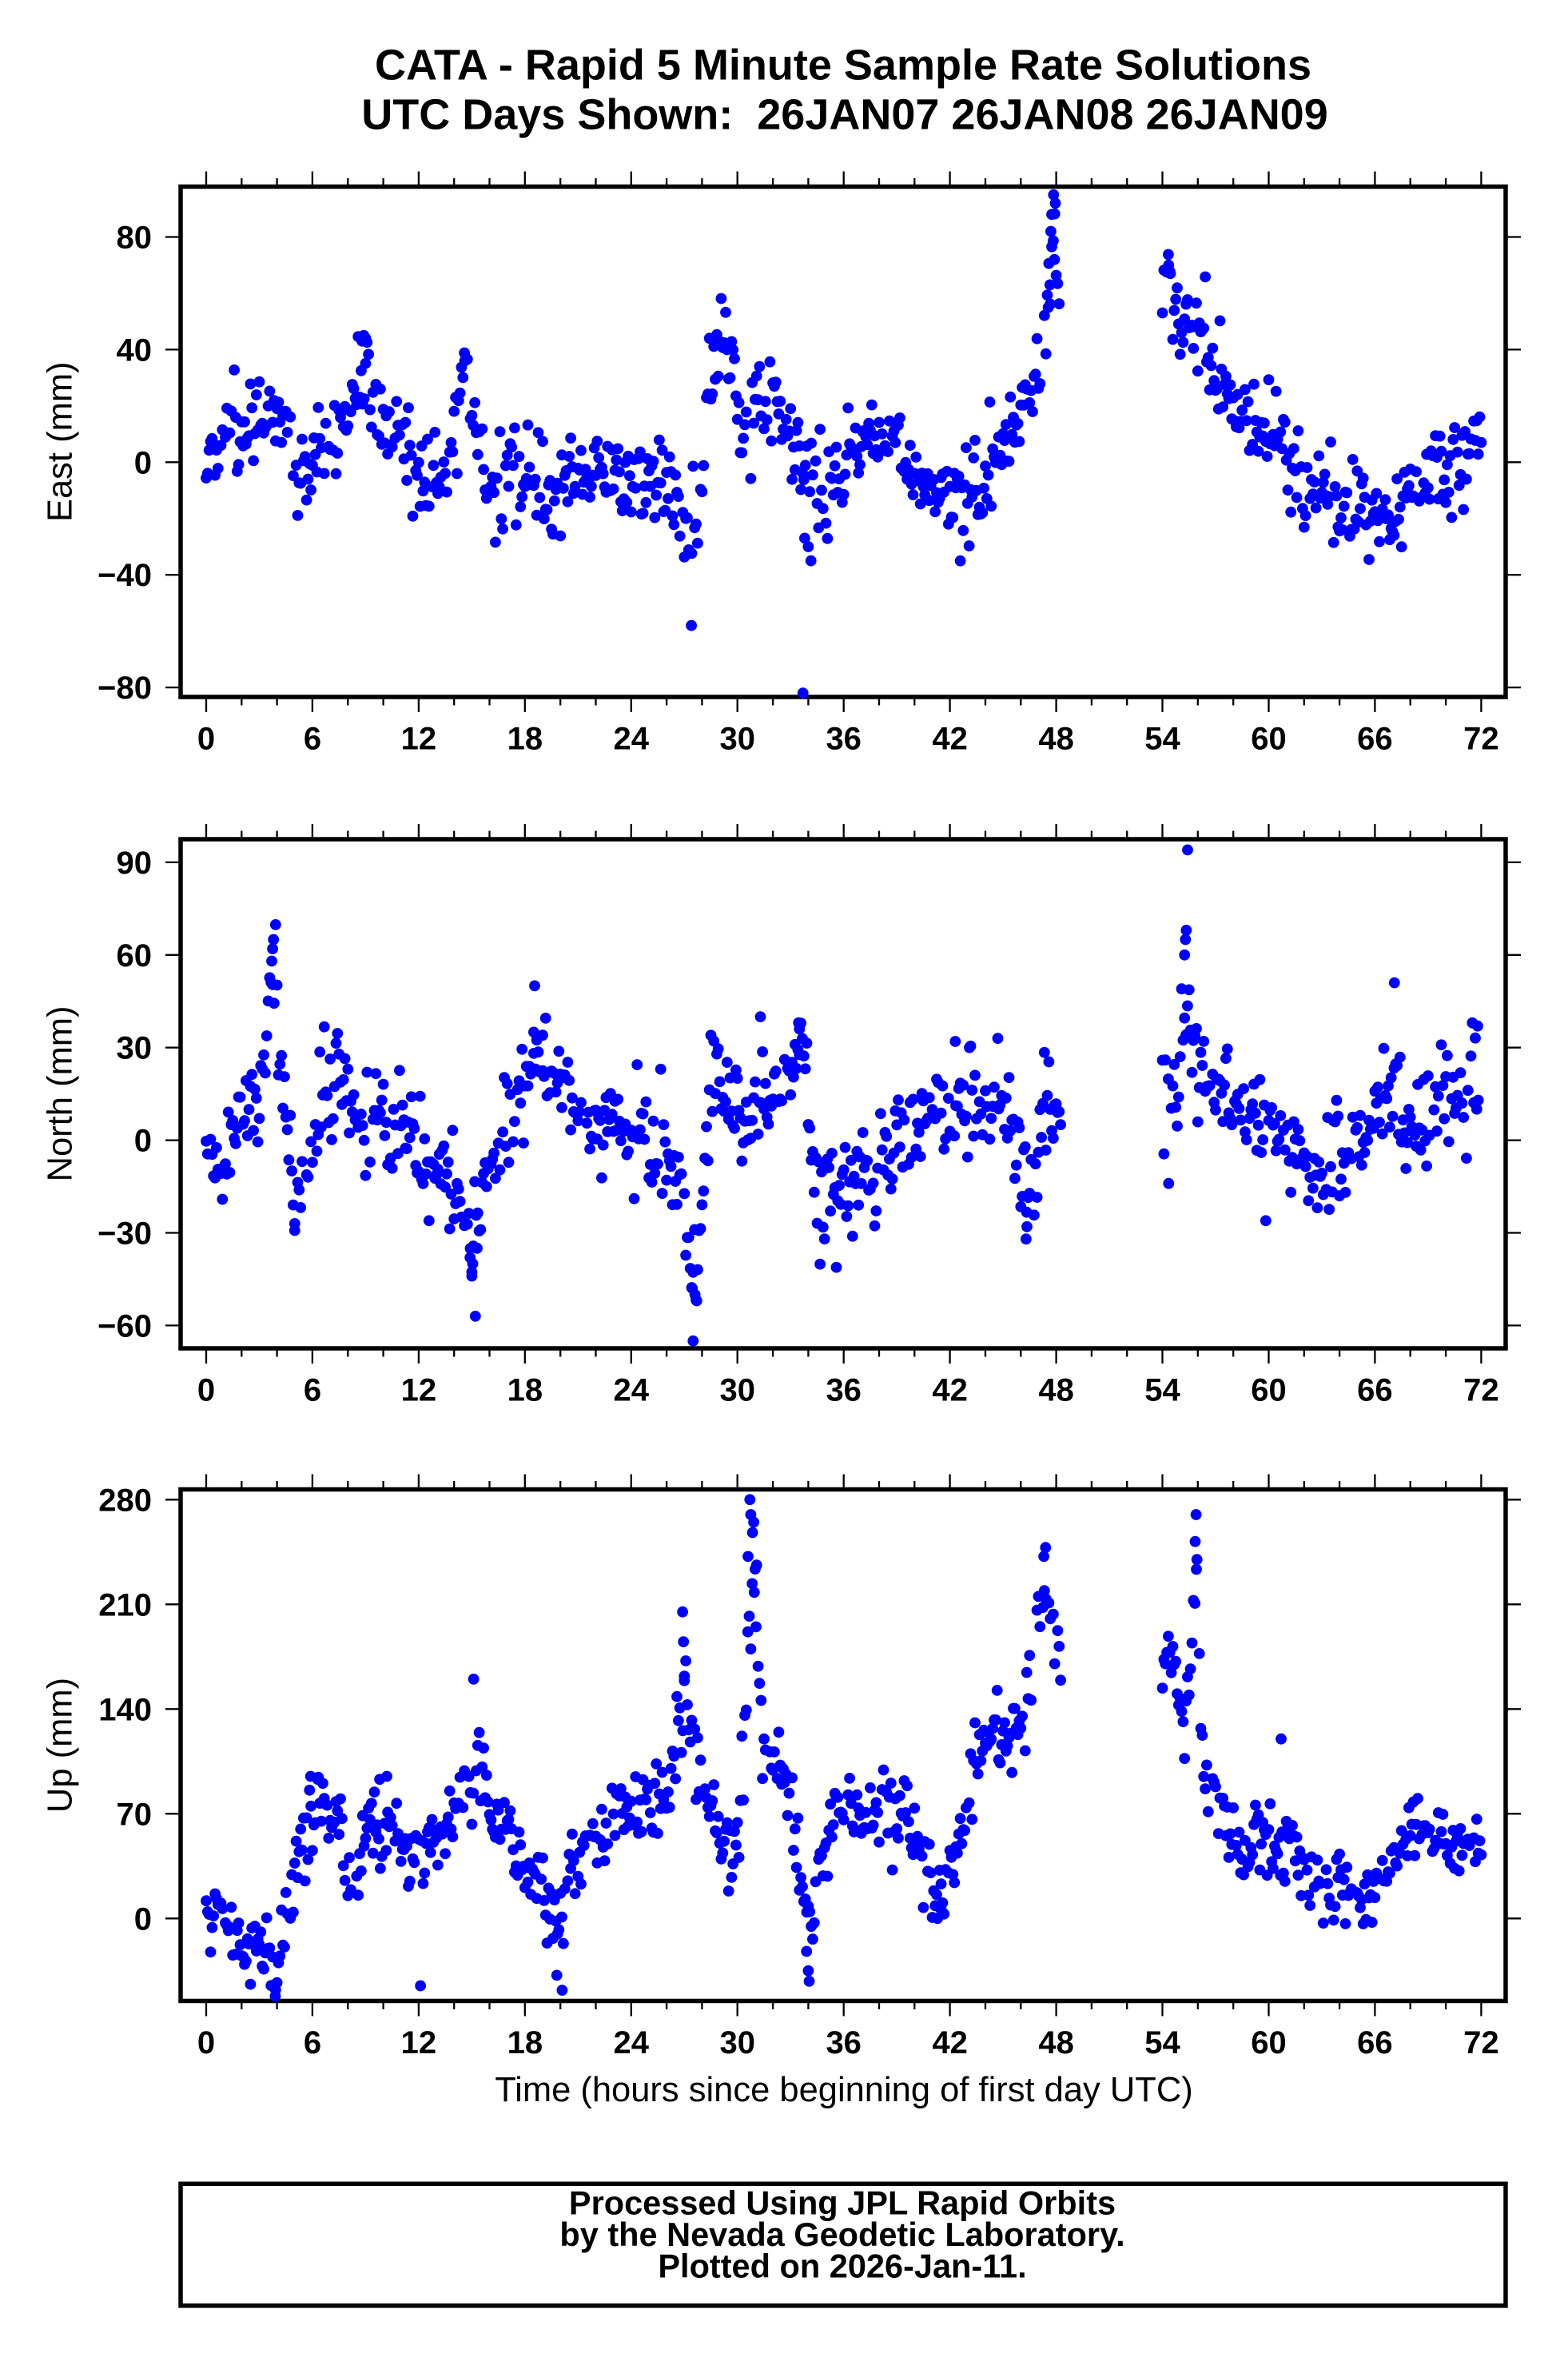 Image resolution: width=1568 pixels, height=2357 pixels. What do you see at coordinates (841, 2234) in the screenshot?
I see `svg-text:by the Nevada Geodetic Laborat: by the Nevada Geodetic Laboratory.` at bounding box center [841, 2234].